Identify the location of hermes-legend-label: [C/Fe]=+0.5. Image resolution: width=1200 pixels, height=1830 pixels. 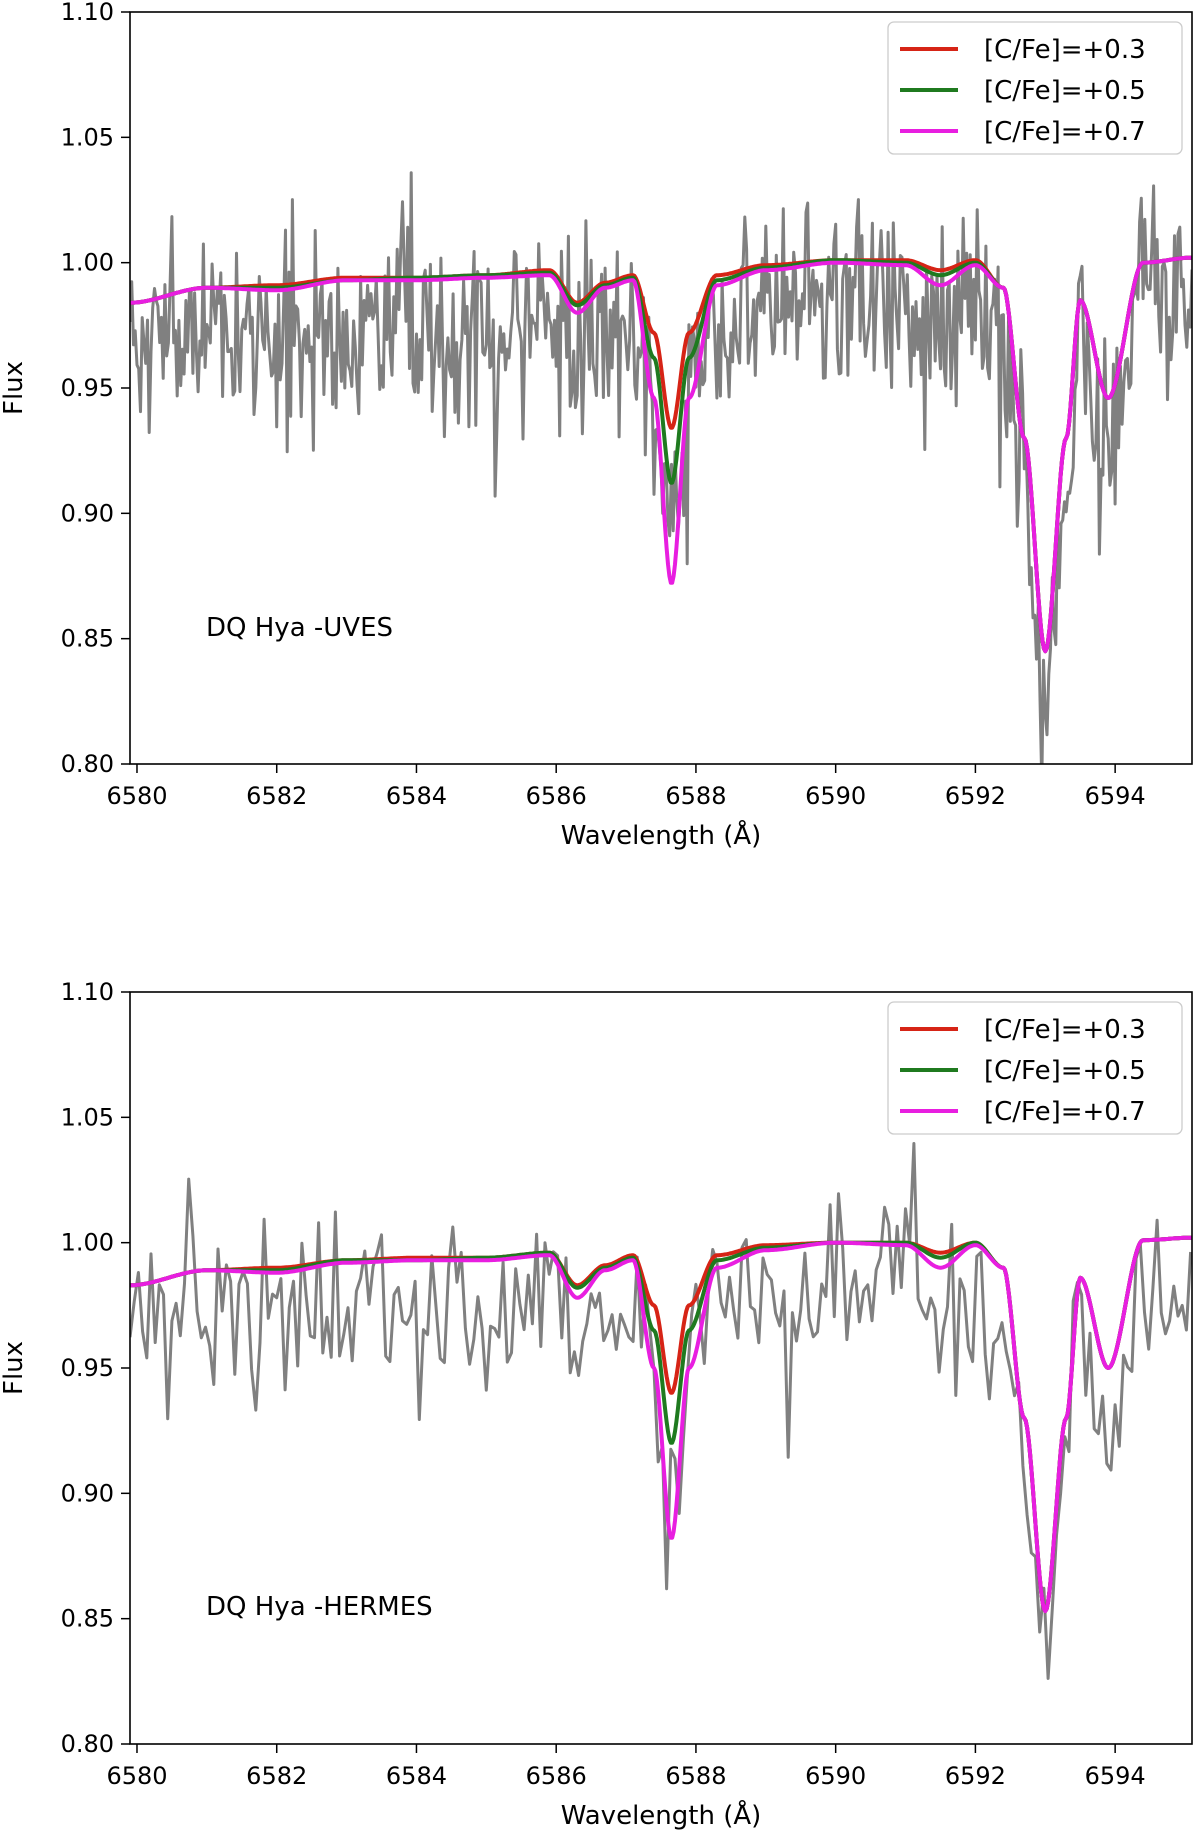
(1065, 1071).